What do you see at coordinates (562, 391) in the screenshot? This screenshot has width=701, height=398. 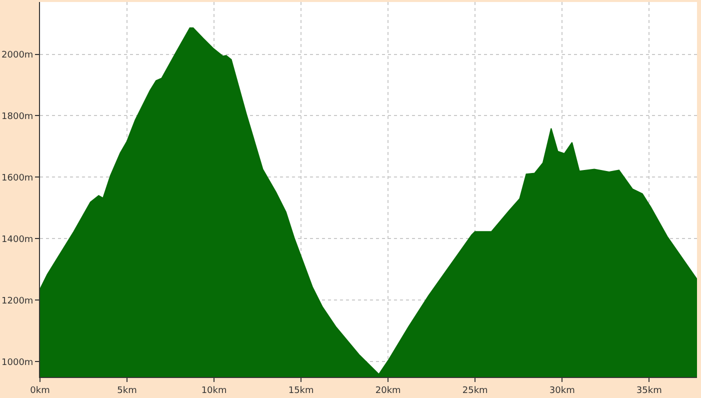 I see `x-tick-label: 30km` at bounding box center [562, 391].